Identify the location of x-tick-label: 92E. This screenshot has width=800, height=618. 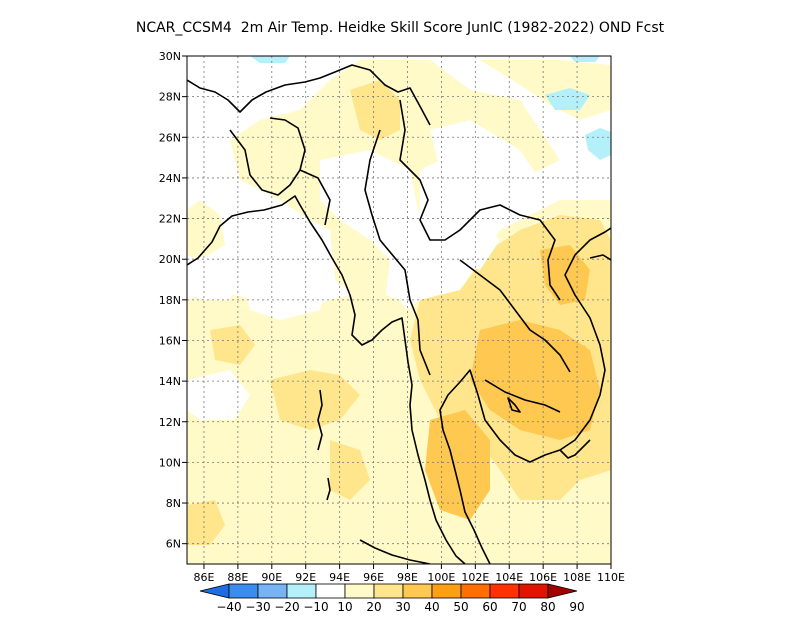
(305, 577).